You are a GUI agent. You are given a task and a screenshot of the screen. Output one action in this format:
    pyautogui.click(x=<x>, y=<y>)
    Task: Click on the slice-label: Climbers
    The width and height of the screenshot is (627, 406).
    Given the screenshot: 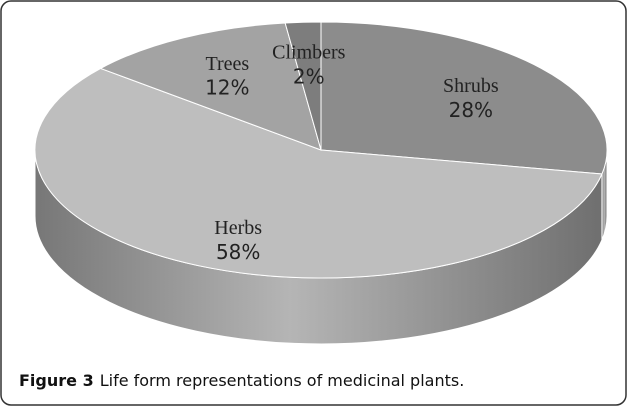 What is the action you would take?
    pyautogui.click(x=309, y=53)
    